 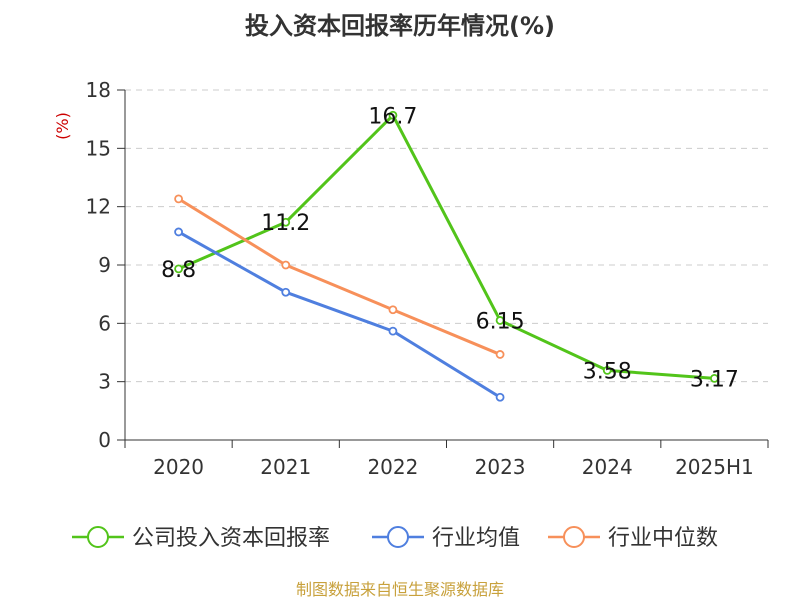 I want to click on data-label: 8.8, so click(x=178, y=270).